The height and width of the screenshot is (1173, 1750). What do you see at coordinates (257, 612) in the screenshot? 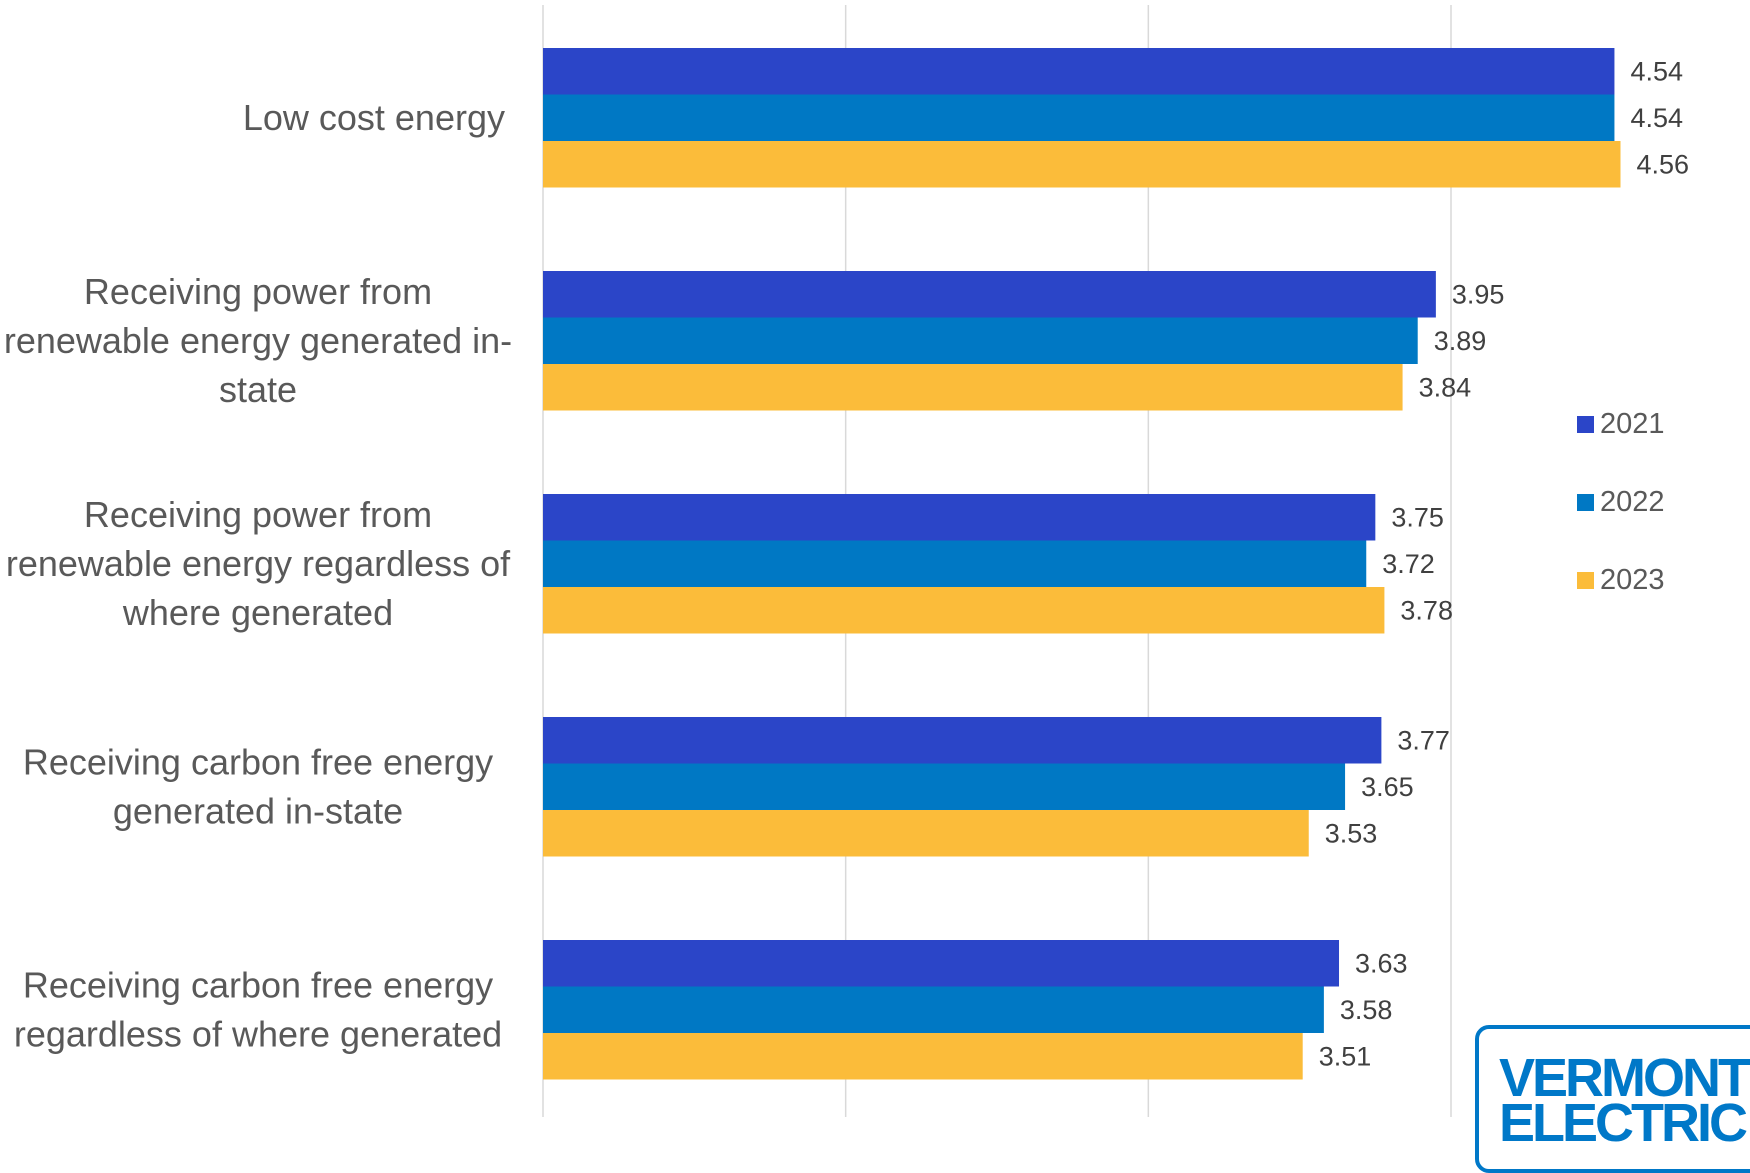
I see `category-label-3-line-3: where generated` at bounding box center [257, 612].